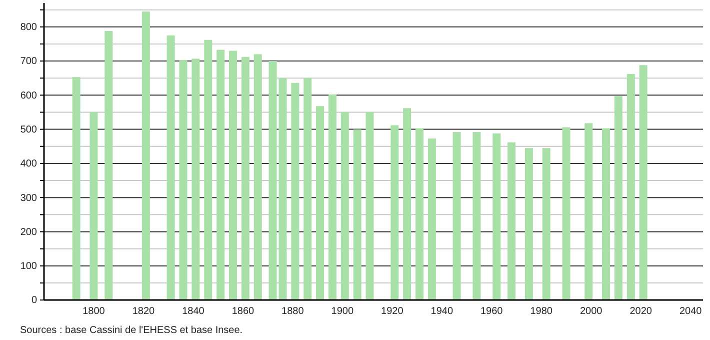 The height and width of the screenshot is (340, 710). What do you see at coordinates (131, 330) in the screenshot?
I see `source-note: Sources : base Cassini de l'EHESS et base Insee.` at bounding box center [131, 330].